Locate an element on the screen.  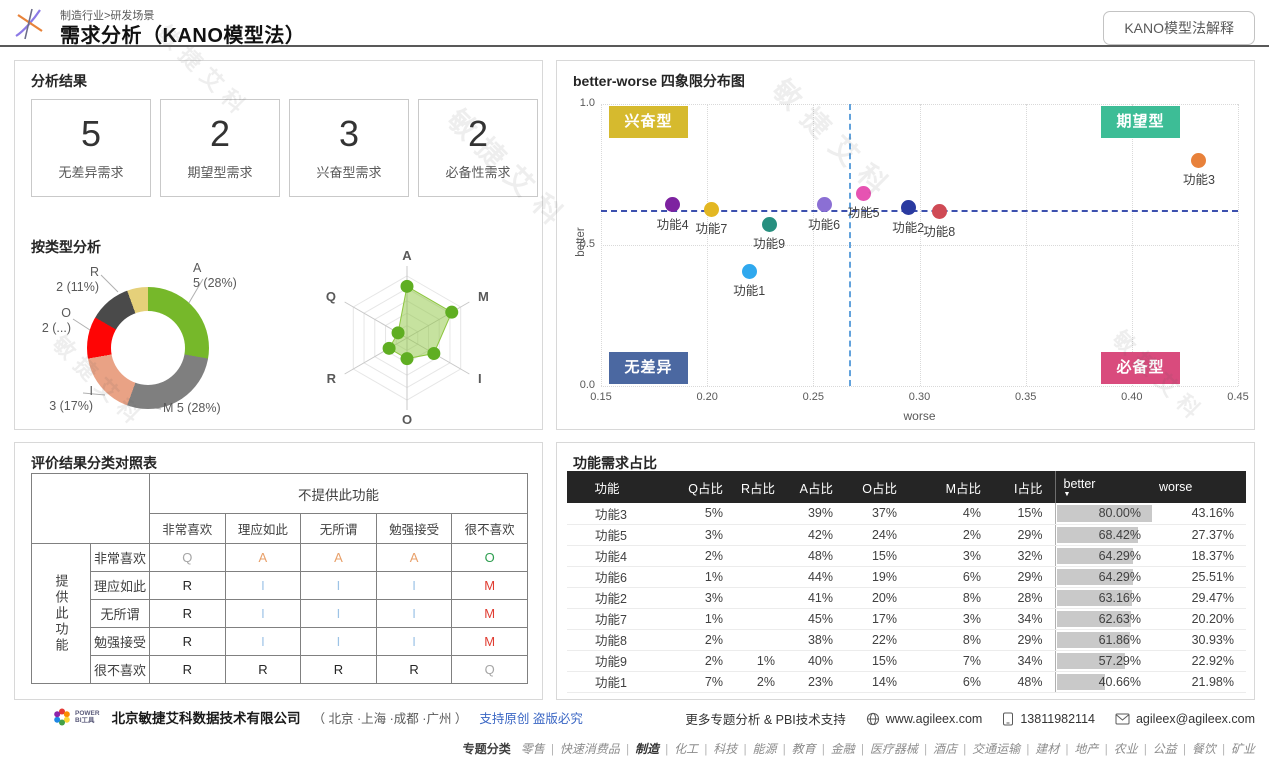
category-item-公益: 公益 is located at coordinates (1164, 749).